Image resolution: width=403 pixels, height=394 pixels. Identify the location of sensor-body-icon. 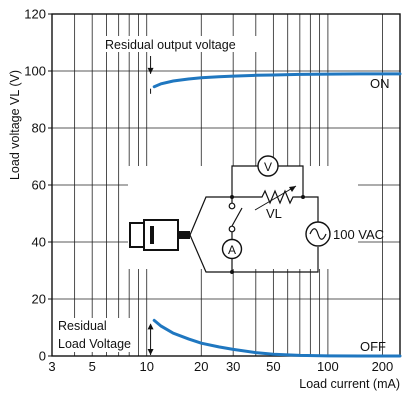
(161, 235).